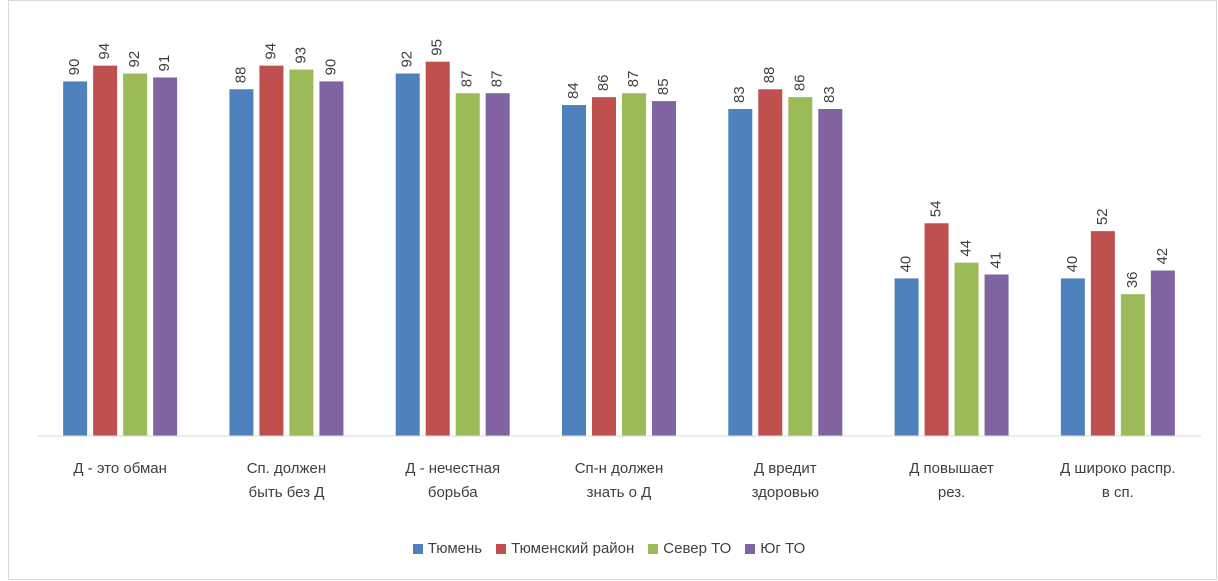 This screenshot has width=1218, height=581. I want to click on value-label: 85, so click(663, 86).